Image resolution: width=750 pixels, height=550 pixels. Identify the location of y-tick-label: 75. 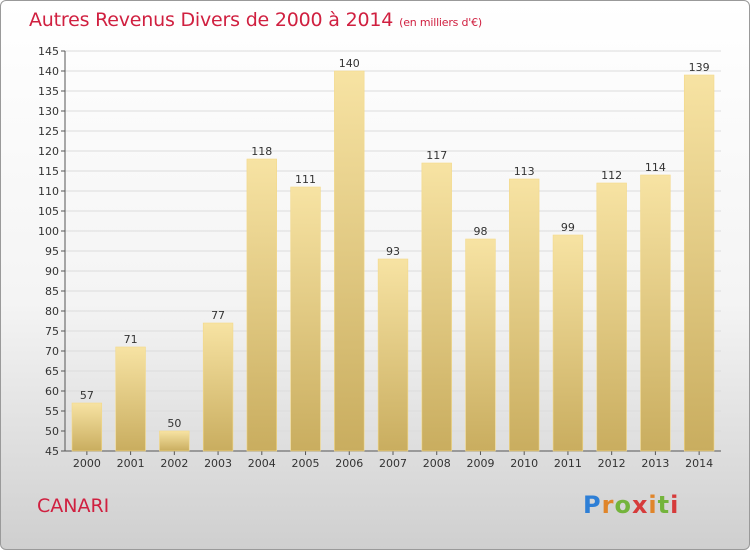
(52, 331).